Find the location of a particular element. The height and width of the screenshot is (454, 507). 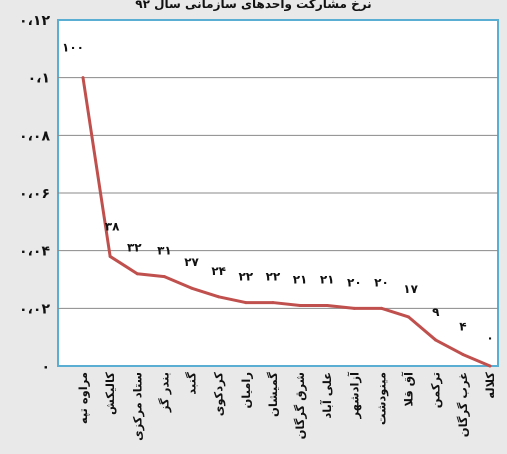

x-category-label: گمیشان is located at coordinates (273, 394).